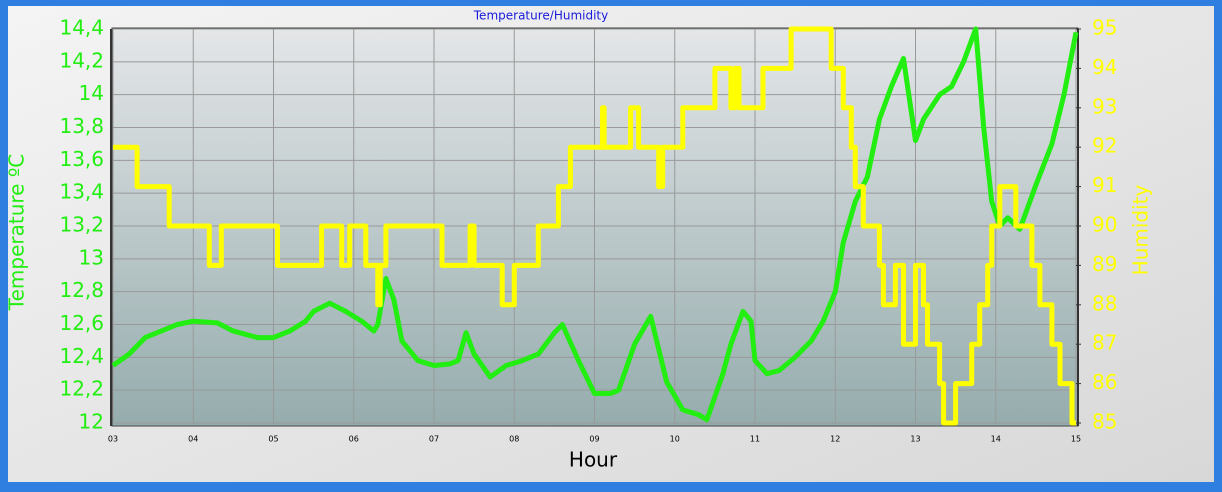  Describe the element at coordinates (1104, 343) in the screenshot. I see `y2-tick-label: 87` at that location.